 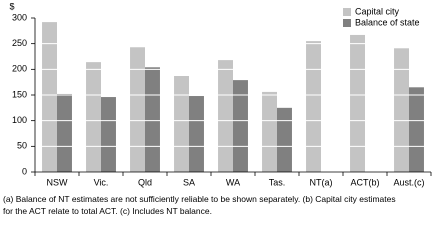 What do you see at coordinates (22, 146) in the screenshot?
I see `y-tick-label: 50` at bounding box center [22, 146].